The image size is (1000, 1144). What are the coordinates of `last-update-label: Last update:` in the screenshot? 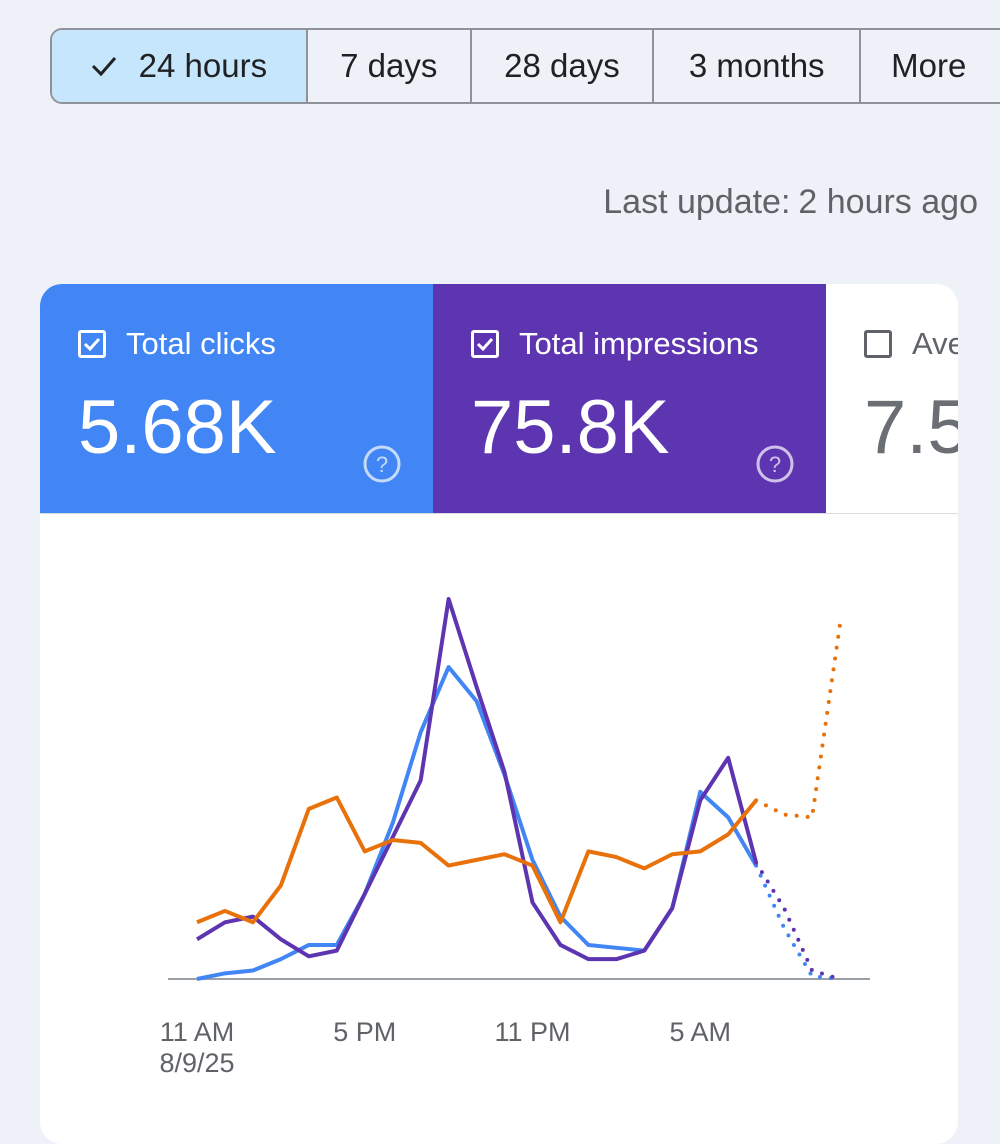 It's located at (697, 202).